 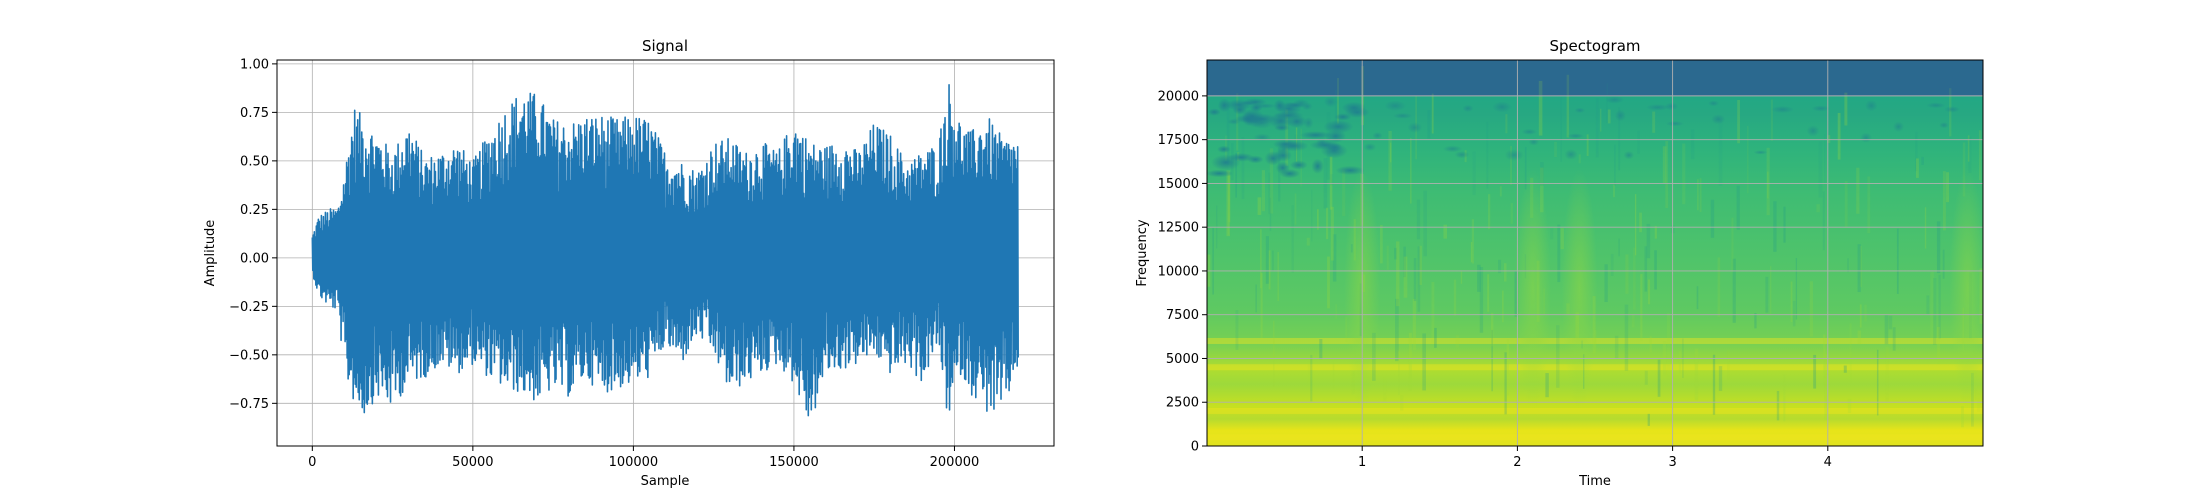 What do you see at coordinates (1595, 437) in the screenshot?
I see `spectrogram-band` at bounding box center [1595, 437].